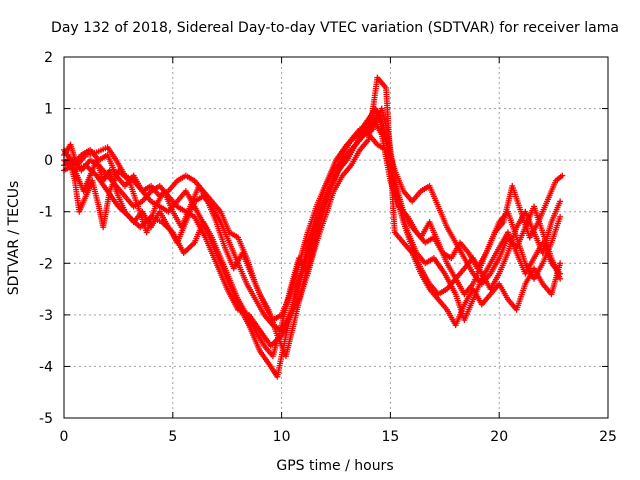  Describe the element at coordinates (48, 58) in the screenshot. I see `y-tick-label: 2` at that location.